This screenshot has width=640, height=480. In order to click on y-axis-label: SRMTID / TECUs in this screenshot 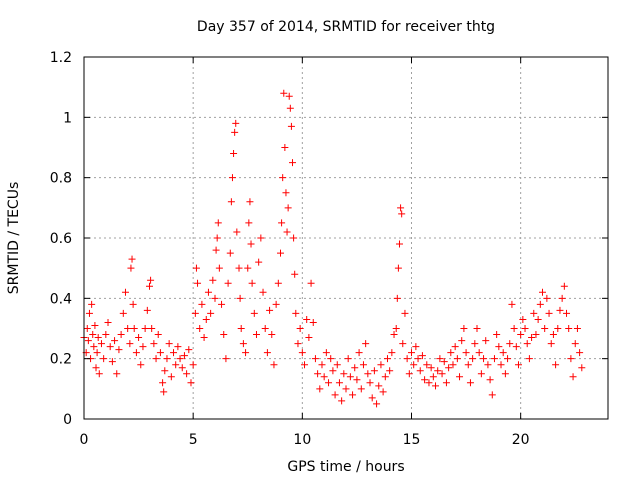, I will do `click(14, 238)`.